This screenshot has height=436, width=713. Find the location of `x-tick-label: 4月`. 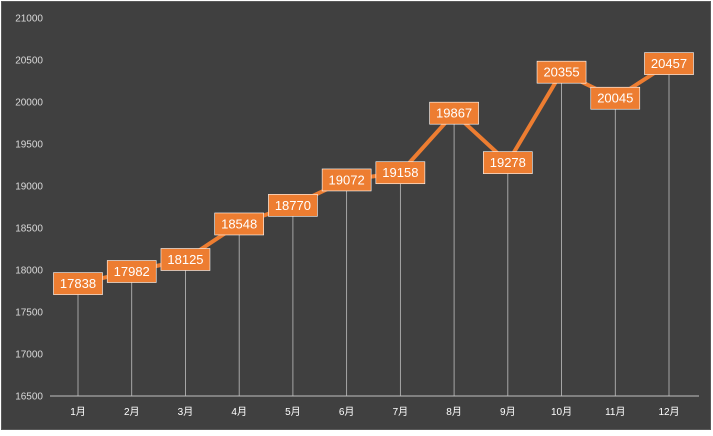

x-tick-label: 4月 is located at coordinates (239, 412).